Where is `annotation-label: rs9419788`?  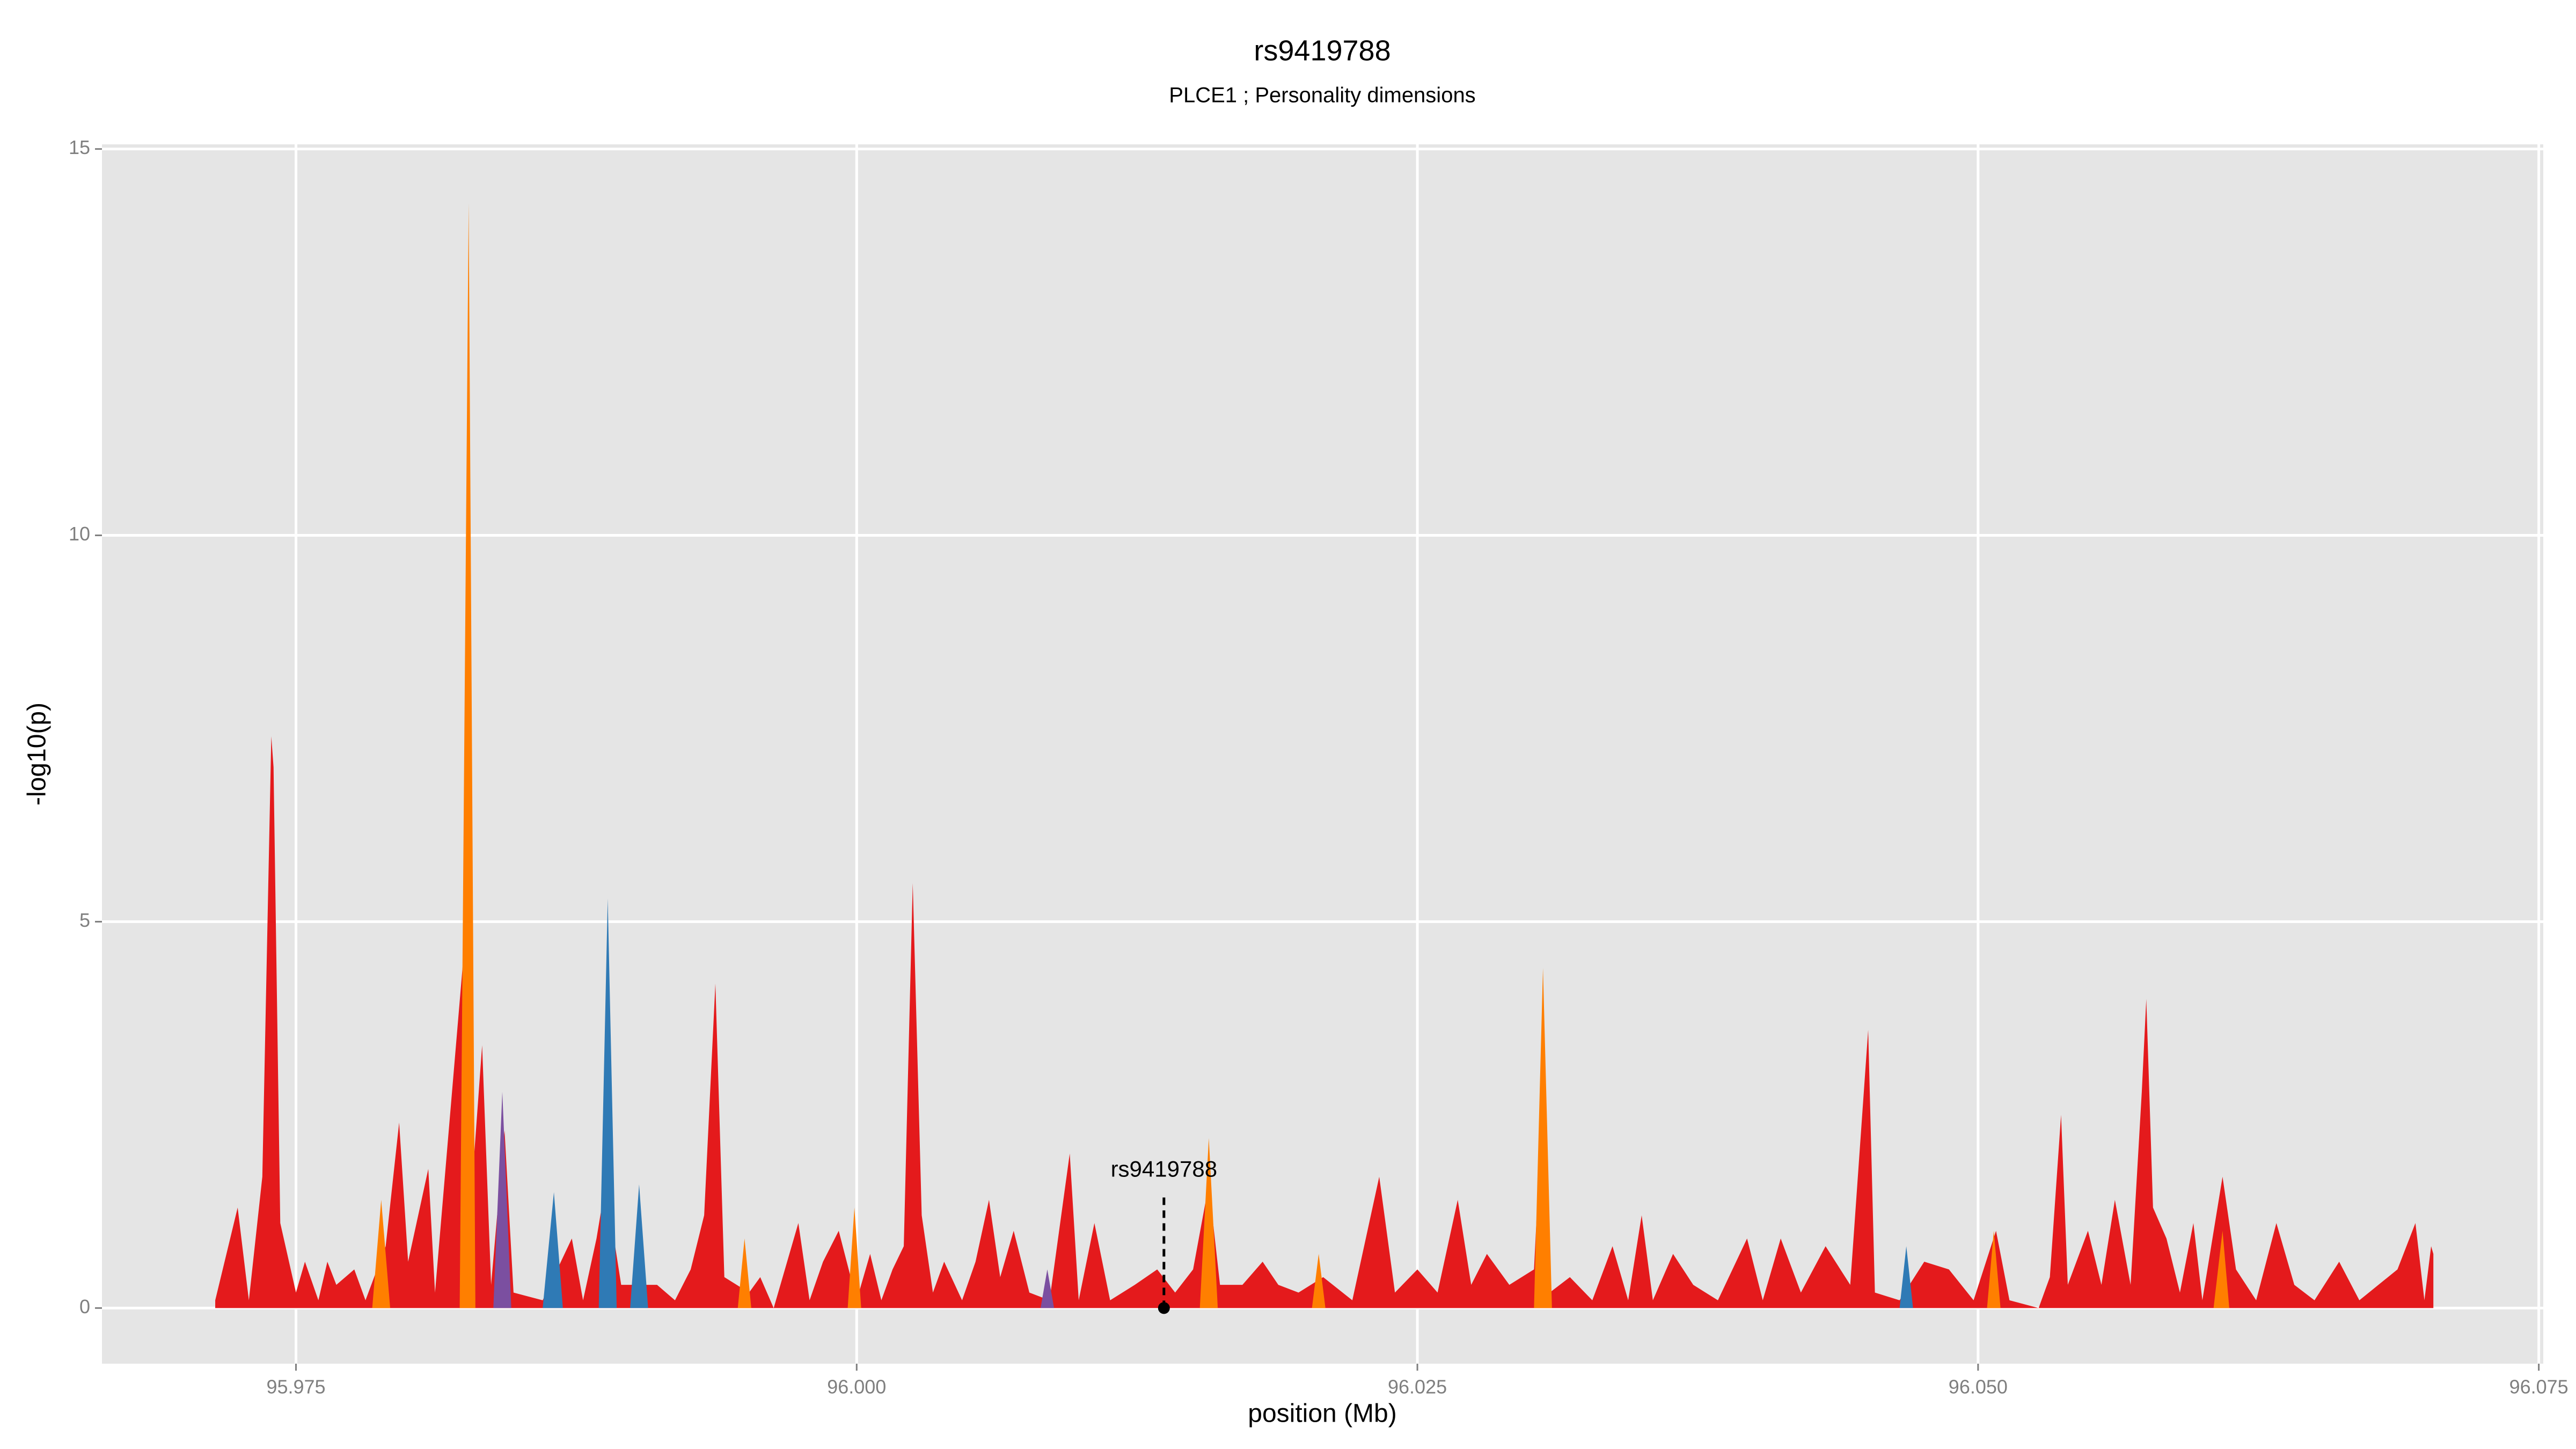
annotation-label: rs9419788 is located at coordinates (1164, 1168).